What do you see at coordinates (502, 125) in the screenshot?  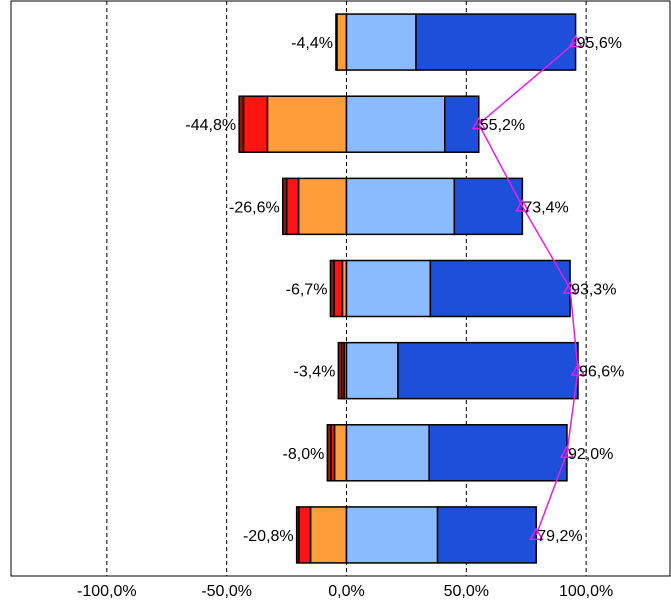 I see `data-label-positive: 55,2%` at bounding box center [502, 125].